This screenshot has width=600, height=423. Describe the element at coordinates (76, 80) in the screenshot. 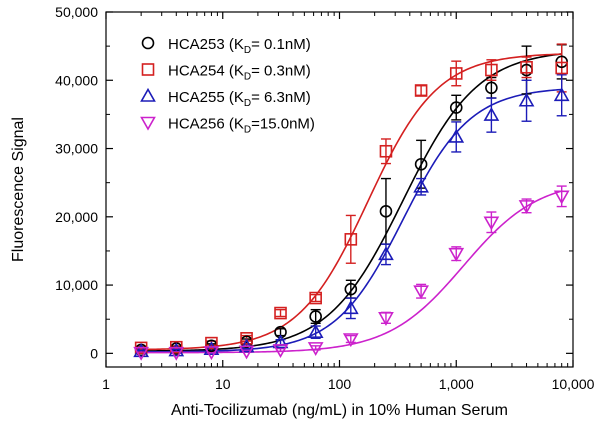

I see `y-tick-label: 40,000` at that location.